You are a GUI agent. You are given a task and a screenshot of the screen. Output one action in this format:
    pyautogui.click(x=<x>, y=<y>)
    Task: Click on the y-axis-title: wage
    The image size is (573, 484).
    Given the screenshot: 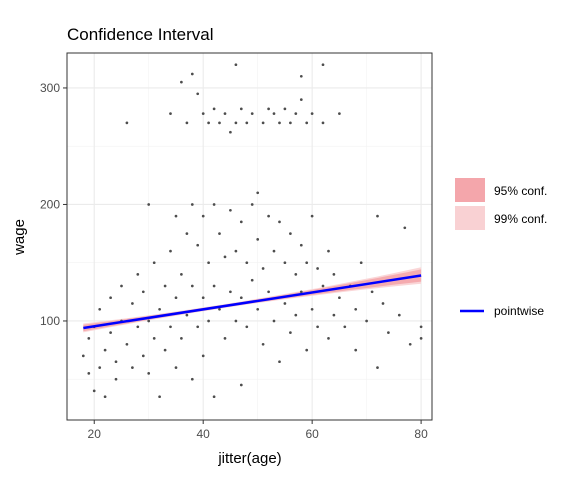 What is the action you would take?
    pyautogui.click(x=19, y=237)
    